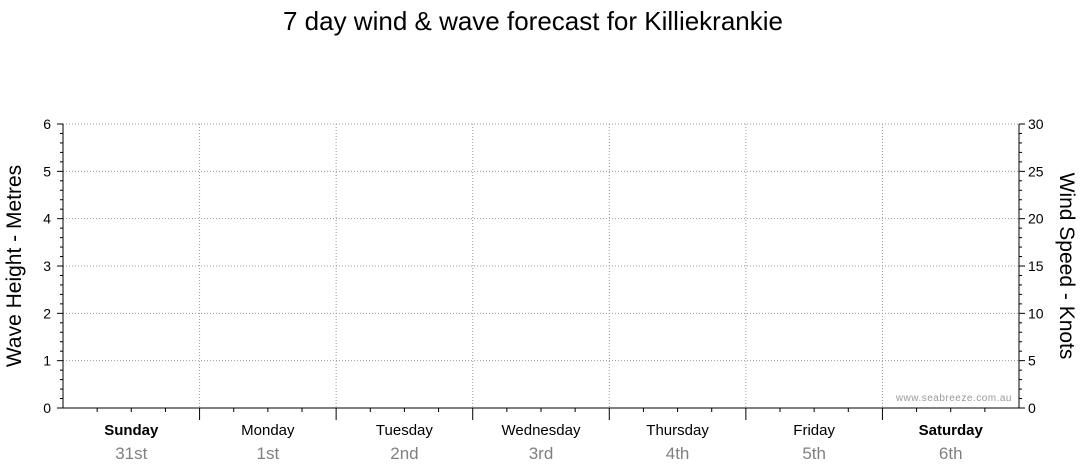  I want to click on y2-tick-label: 15, so click(1036, 266).